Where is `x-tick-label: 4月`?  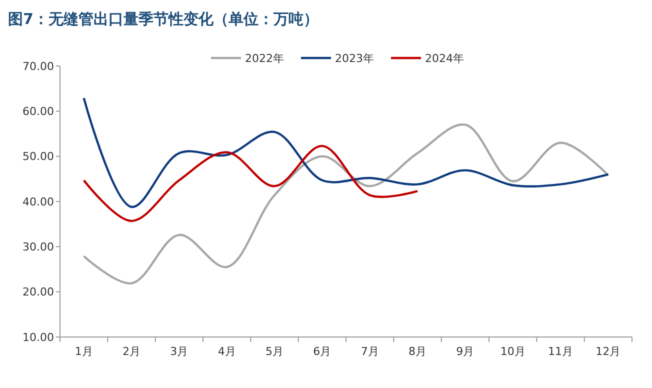 x-tick-label: 4月 is located at coordinates (227, 351).